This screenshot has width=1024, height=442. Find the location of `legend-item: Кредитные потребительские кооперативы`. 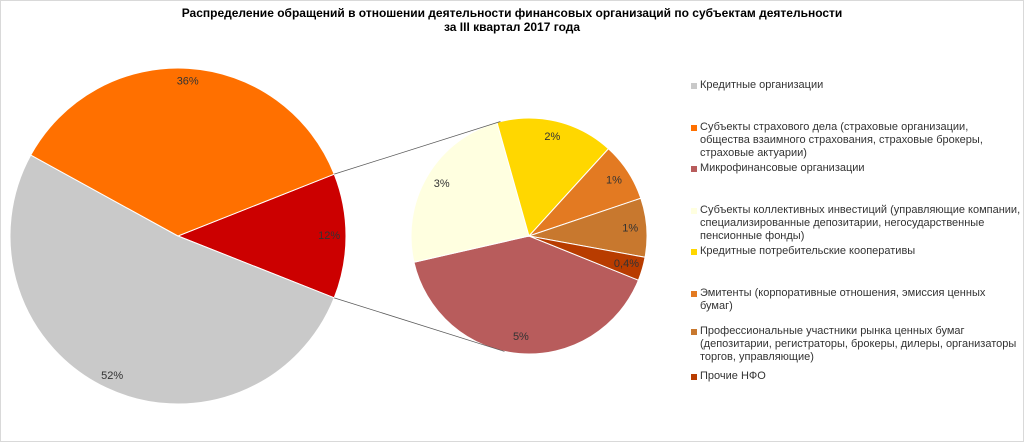

legend-item: Кредитные потребительские кооперативы is located at coordinates (856, 251).